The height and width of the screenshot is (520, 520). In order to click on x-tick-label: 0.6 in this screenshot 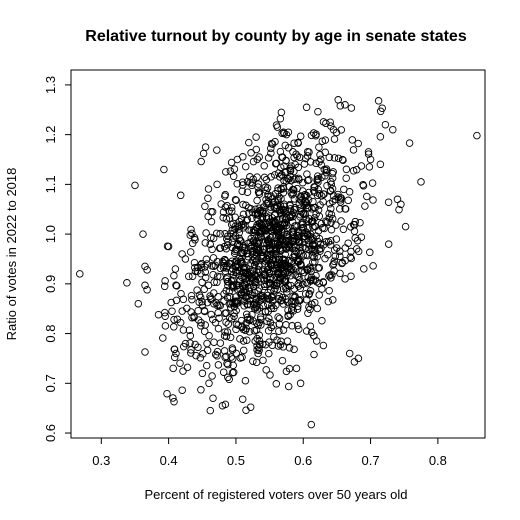, I will do `click(303, 460)`.